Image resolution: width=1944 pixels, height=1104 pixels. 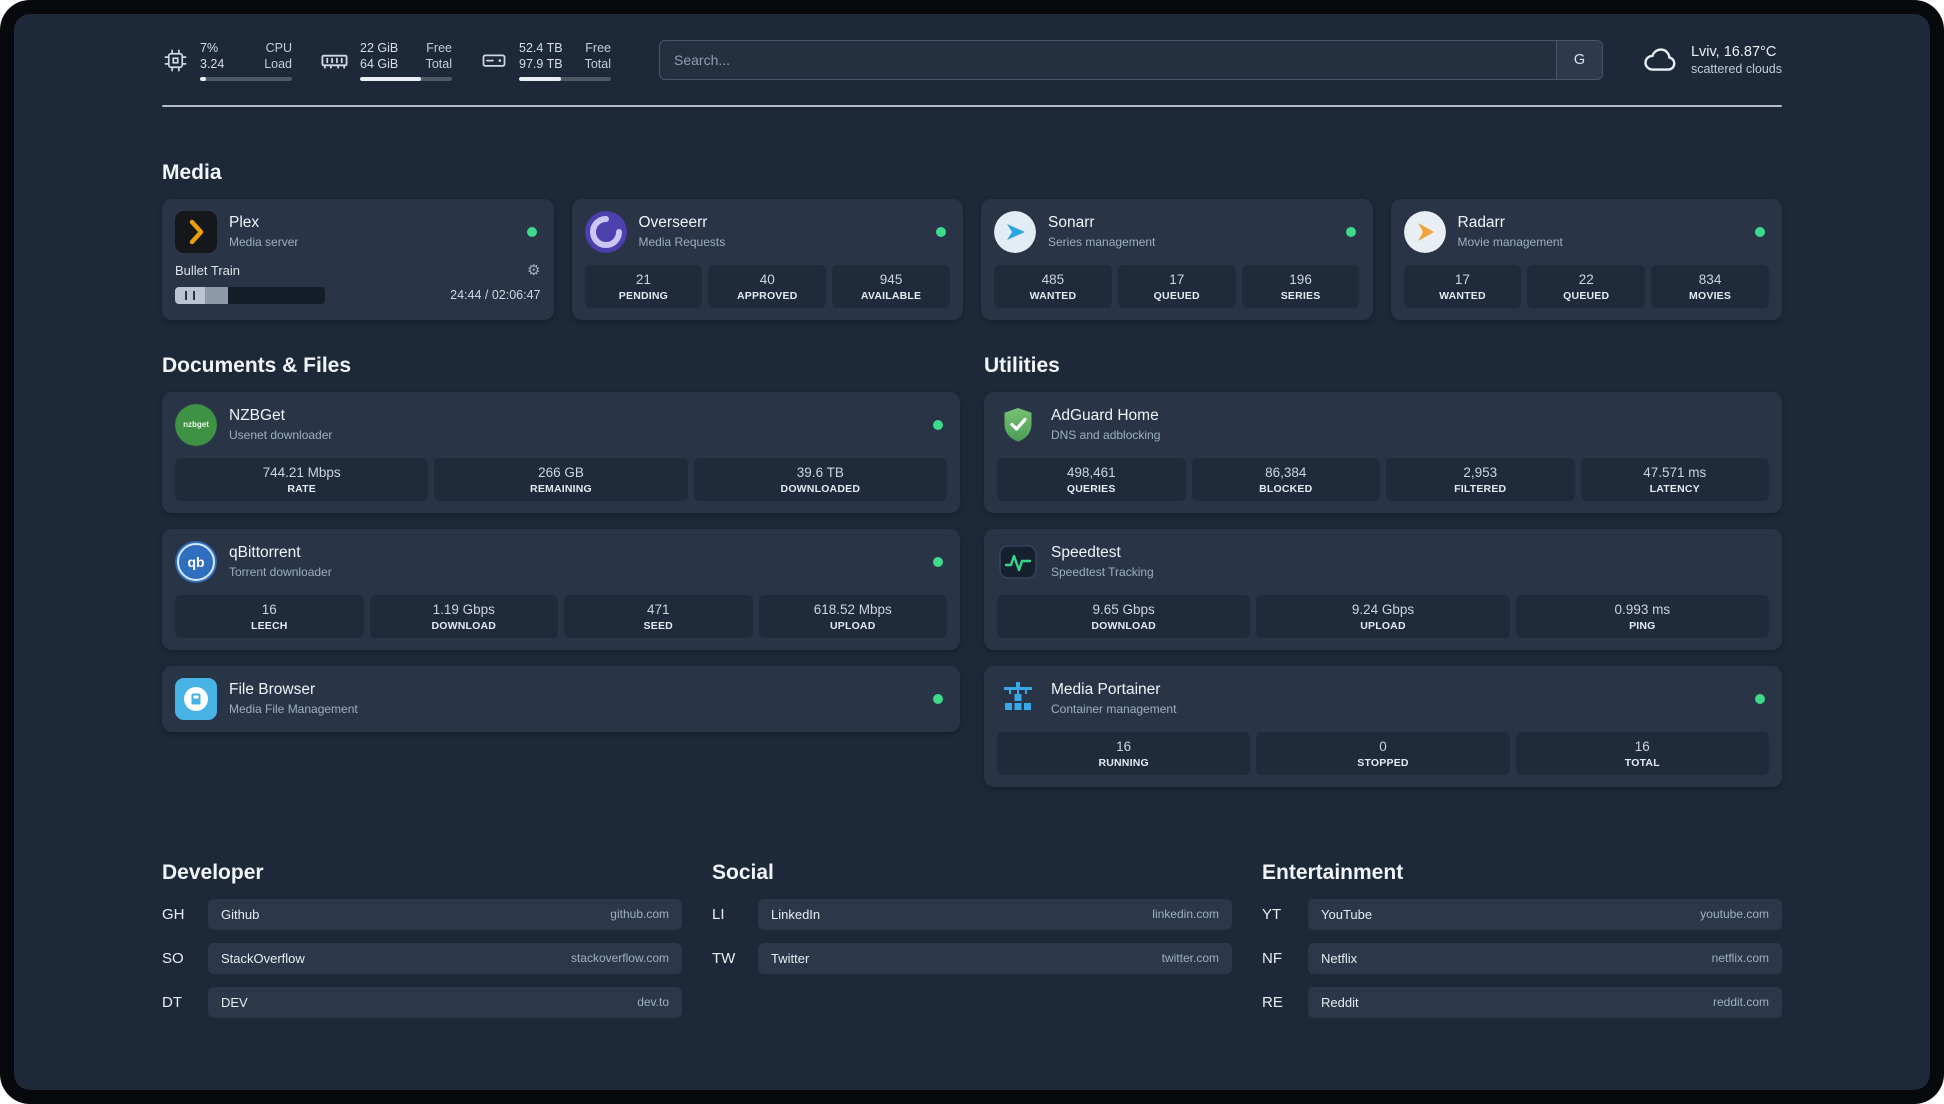 I want to click on weather-location: Lviv, 16.87°C, so click(x=1733, y=52).